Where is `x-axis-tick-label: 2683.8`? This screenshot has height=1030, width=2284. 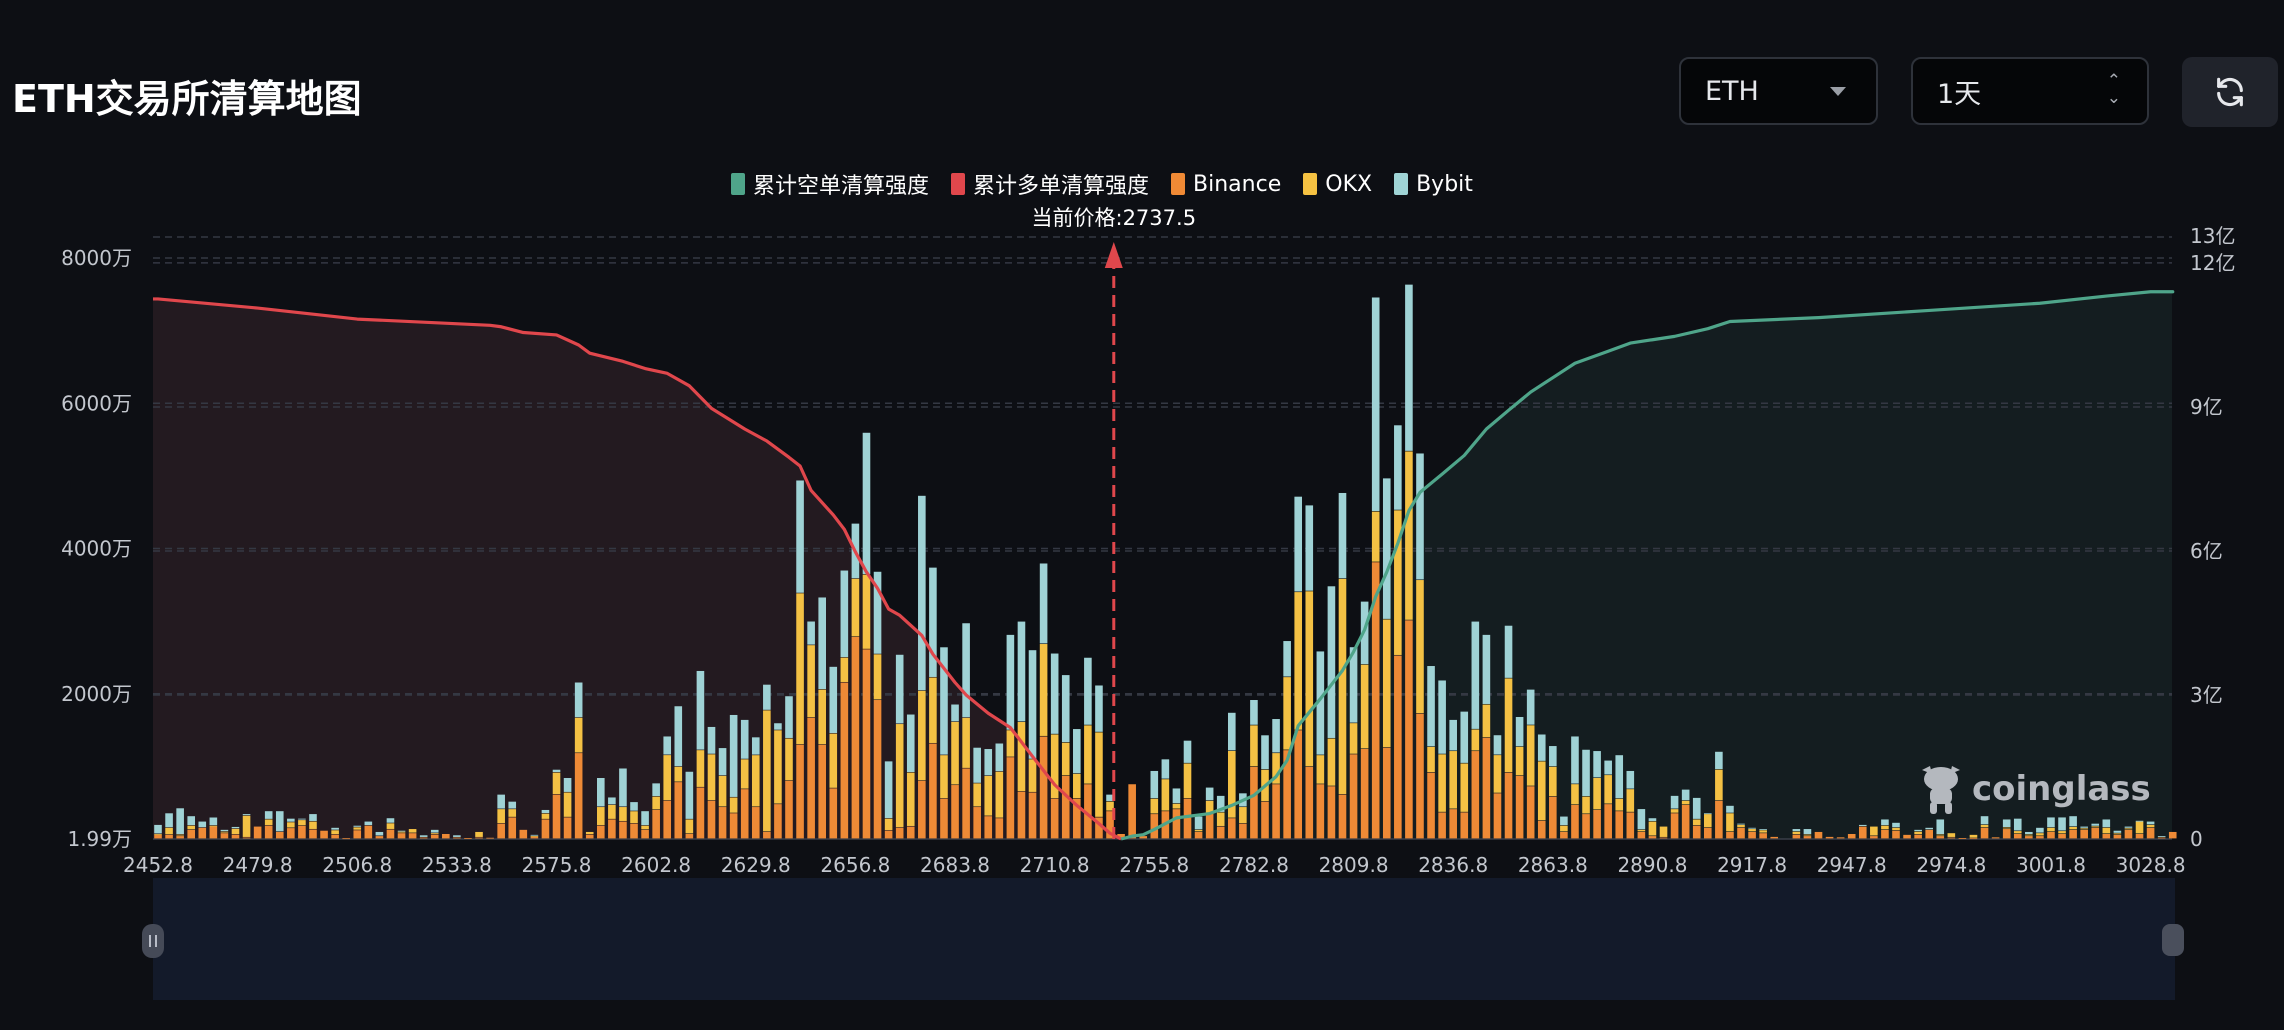
x-axis-tick-label: 2683.8 is located at coordinates (955, 865).